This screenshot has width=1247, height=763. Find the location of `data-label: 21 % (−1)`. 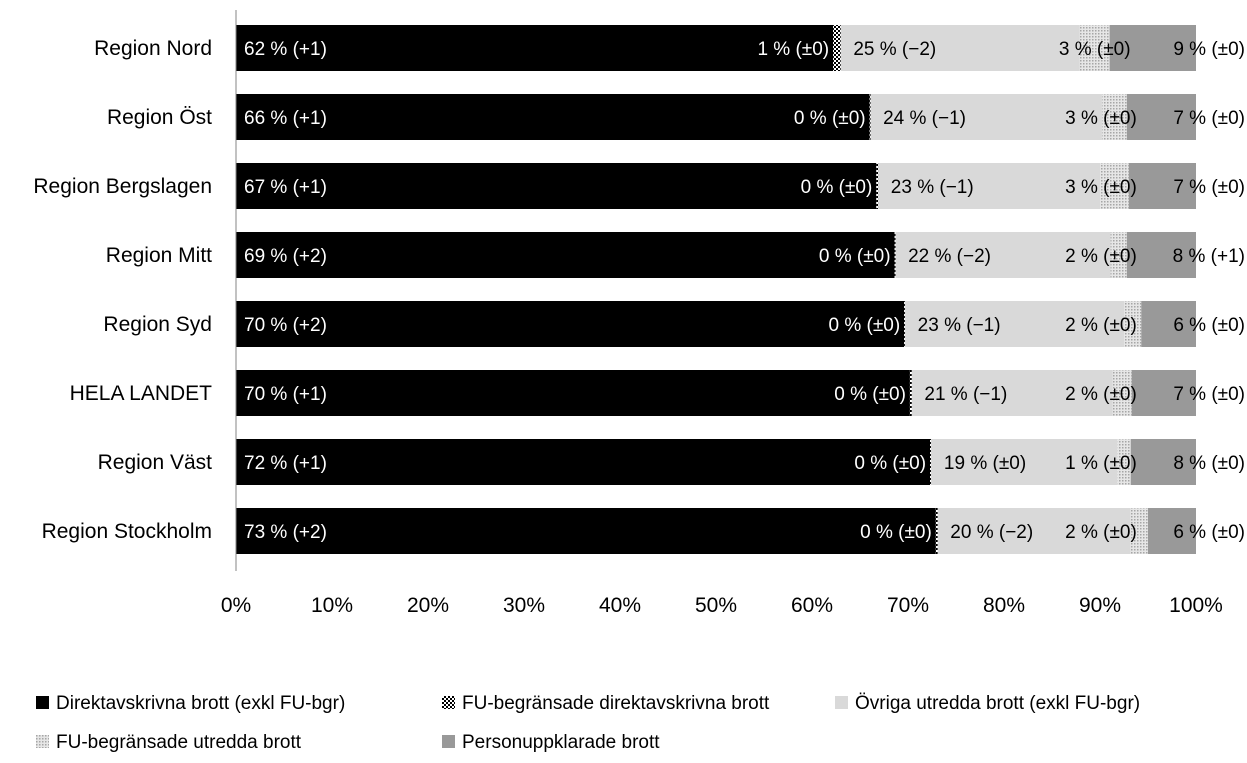

data-label: 21 % (−1) is located at coordinates (965, 394).